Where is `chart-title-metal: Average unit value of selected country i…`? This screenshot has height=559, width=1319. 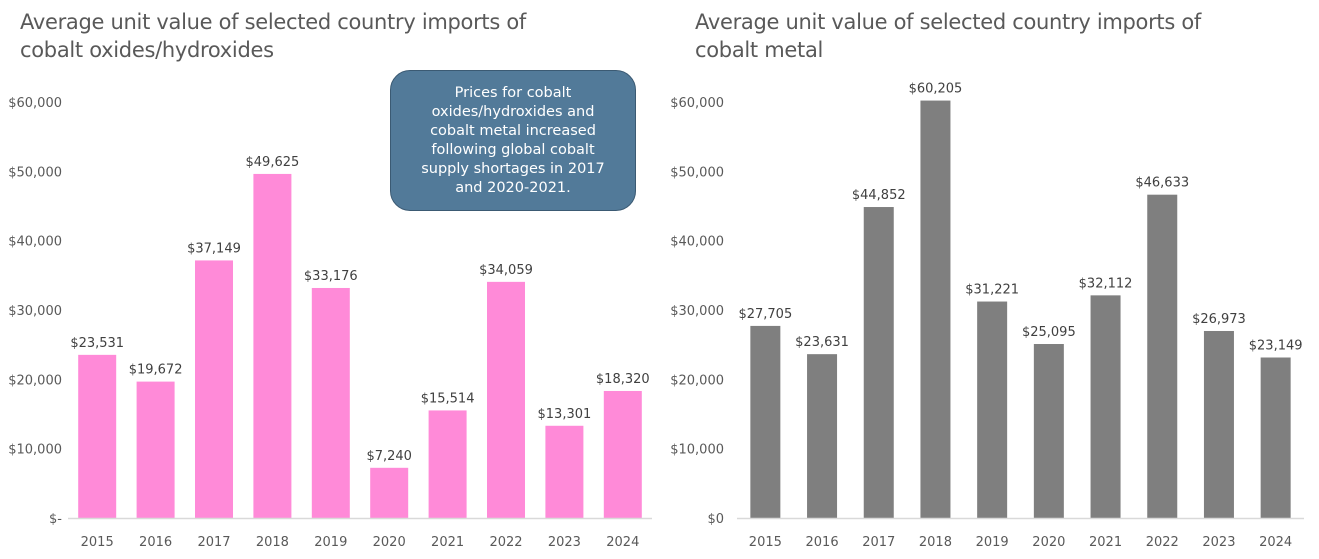
chart-title-metal: Average unit value of selected country i… is located at coordinates (948, 36).